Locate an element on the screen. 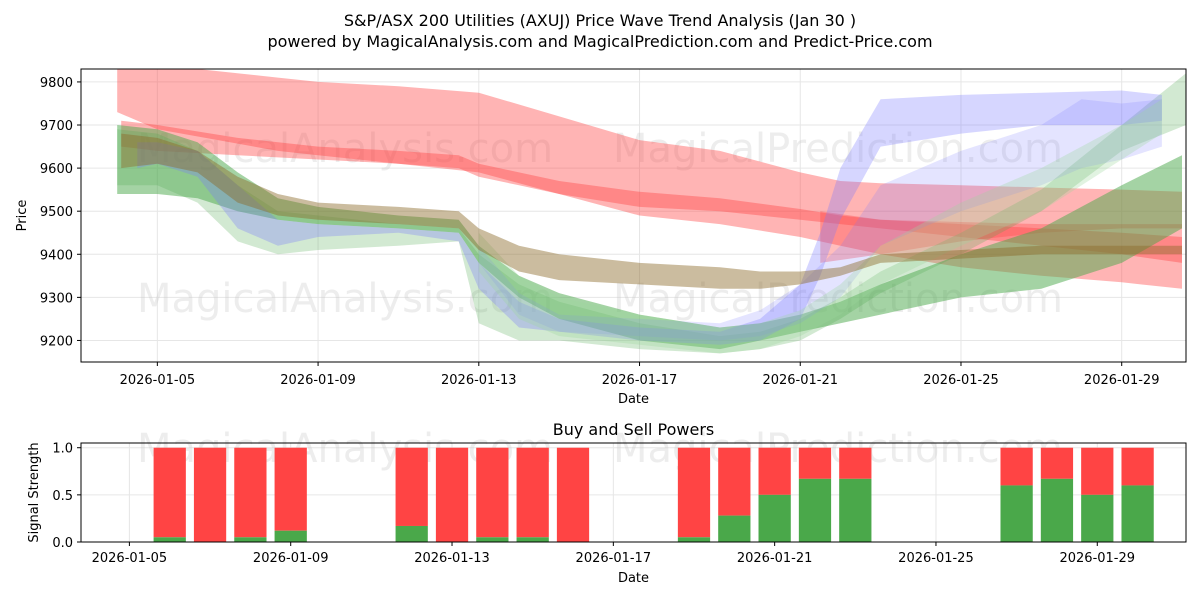 Image resolution: width=1200 pixels, height=604 pixels. y-tick-label: 9200 is located at coordinates (56, 341).